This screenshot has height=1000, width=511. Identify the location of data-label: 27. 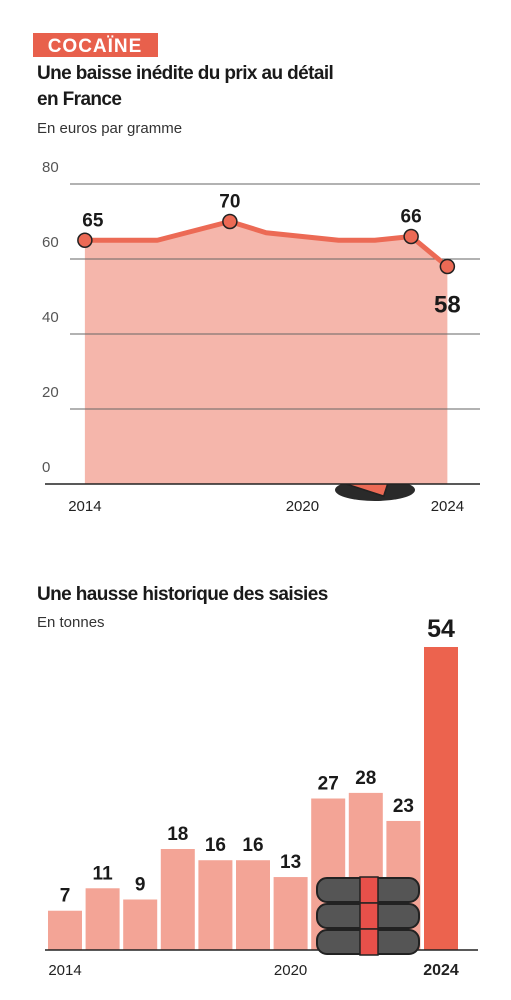
(328, 784).